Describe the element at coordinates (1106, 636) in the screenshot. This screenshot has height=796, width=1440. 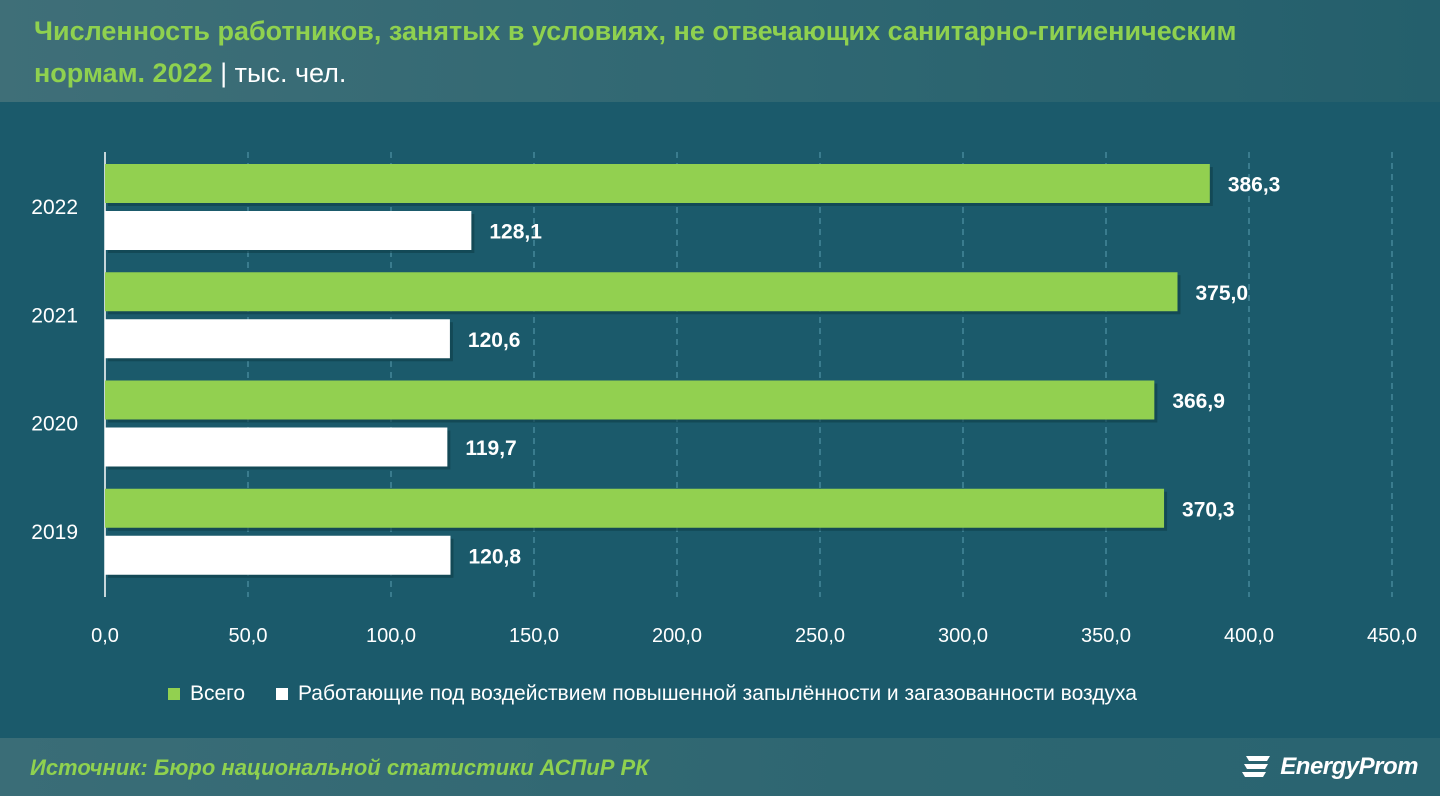
I see `x-tick-label: 350,0` at that location.